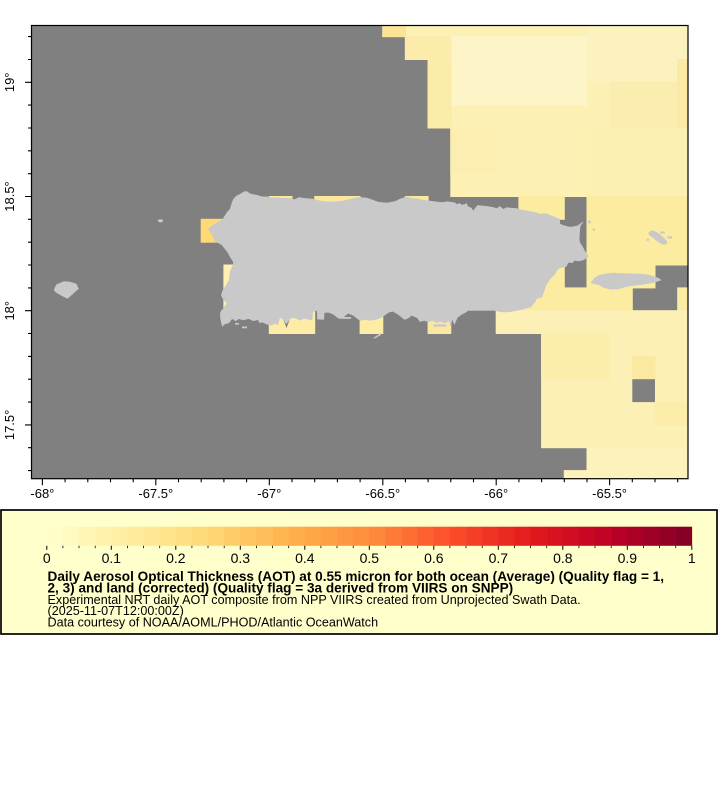 This screenshot has height=800, width=720. What do you see at coordinates (9, 196) in the screenshot?
I see `svg-text: 18.5°` at bounding box center [9, 196].